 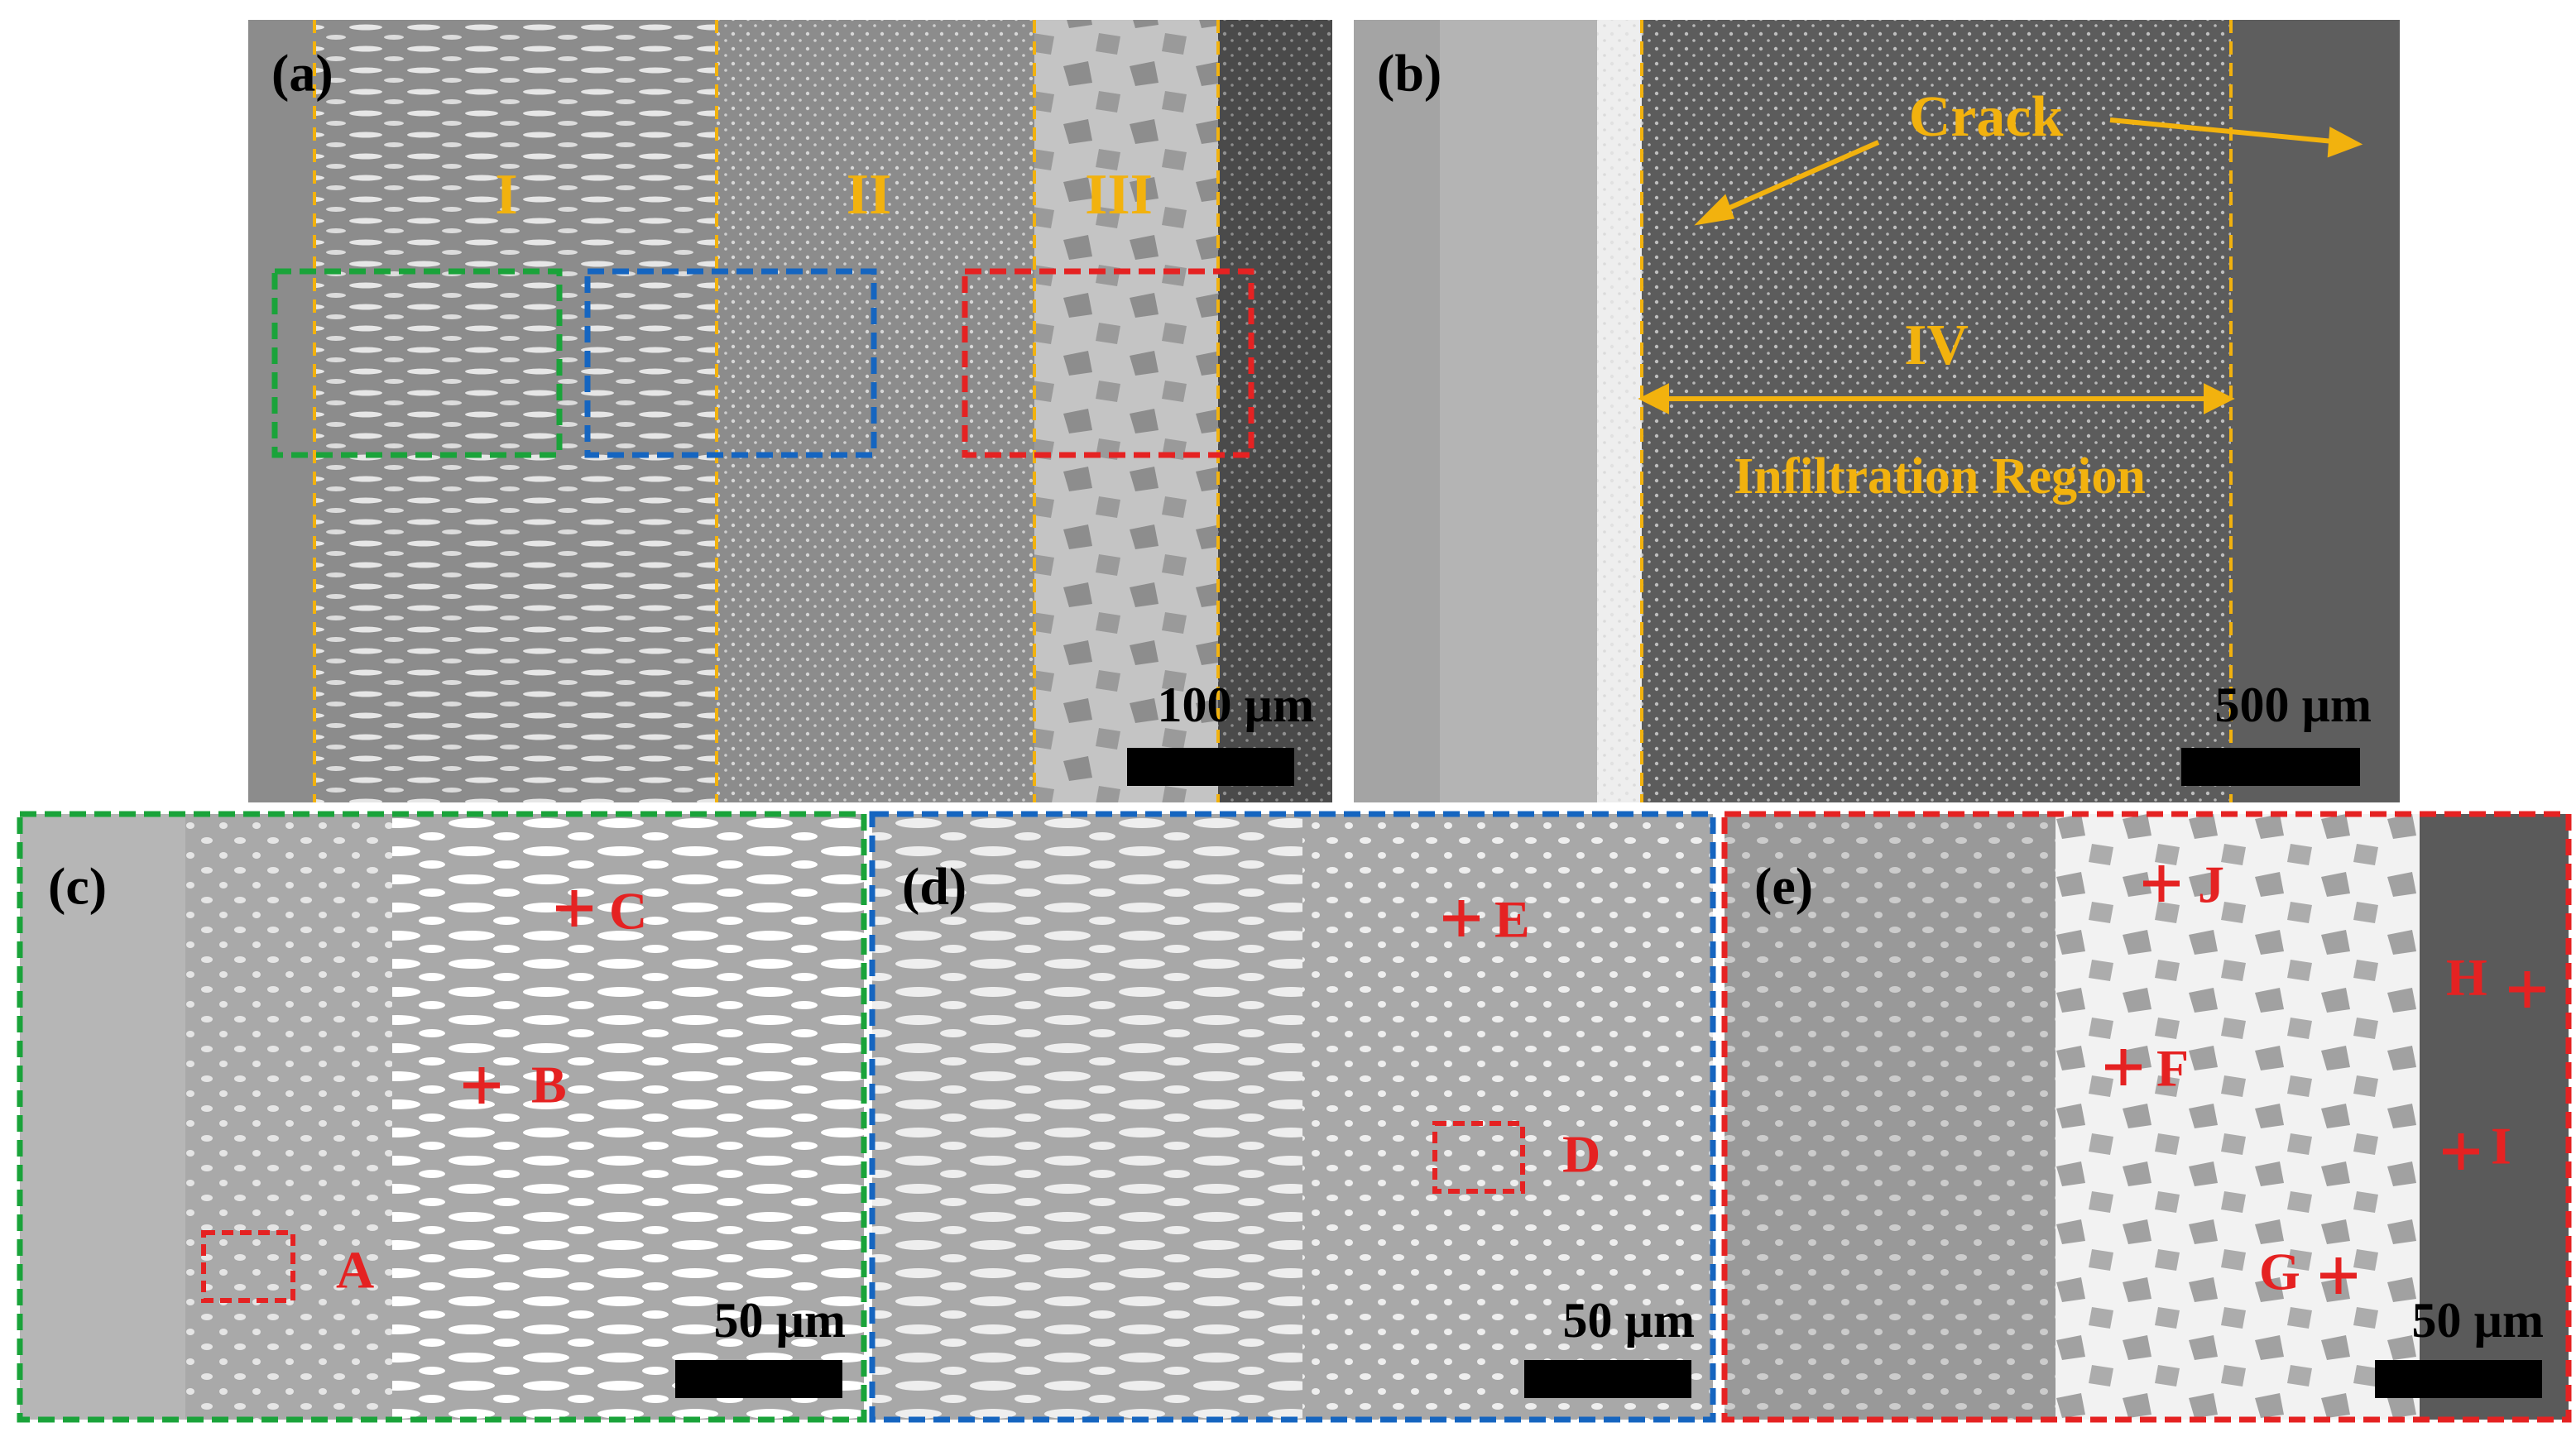 What do you see at coordinates (869, 195) in the screenshot?
I see `region-label: II` at bounding box center [869, 195].